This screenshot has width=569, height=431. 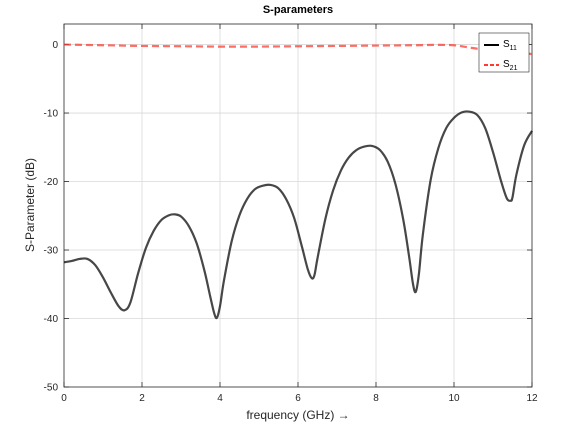 What do you see at coordinates (297, 415) in the screenshot?
I see `x-axis-label: frequency (GHz) →` at bounding box center [297, 415].